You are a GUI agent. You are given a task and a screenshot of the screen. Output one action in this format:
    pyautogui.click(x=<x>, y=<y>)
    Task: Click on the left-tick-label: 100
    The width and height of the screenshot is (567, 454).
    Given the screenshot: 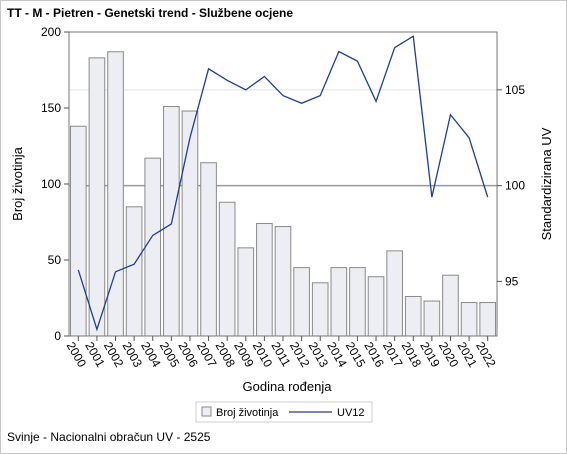 What is the action you would take?
    pyautogui.click(x=51, y=184)
    